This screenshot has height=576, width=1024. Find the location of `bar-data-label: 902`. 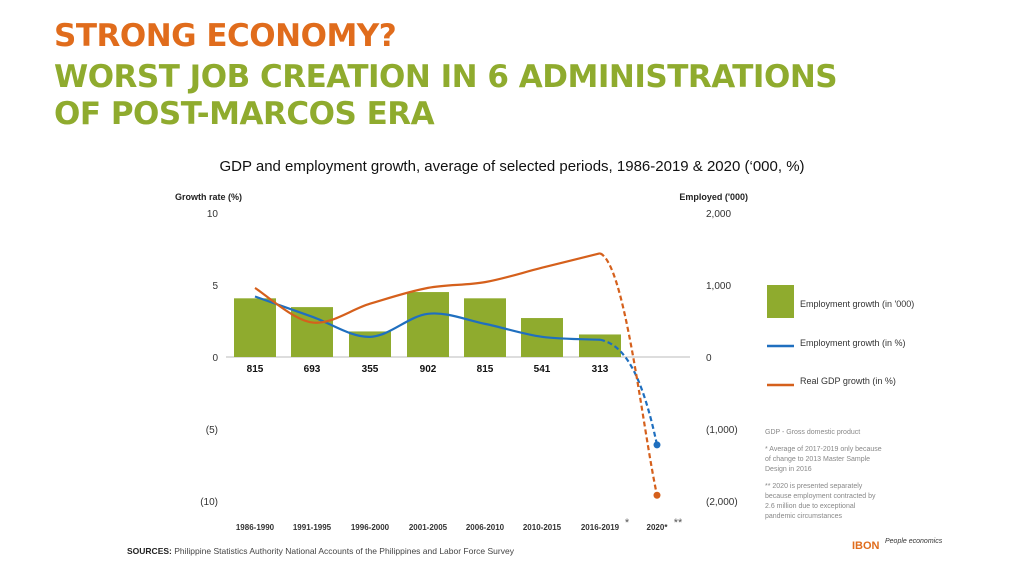

bar-data-label: 902 is located at coordinates (428, 369).